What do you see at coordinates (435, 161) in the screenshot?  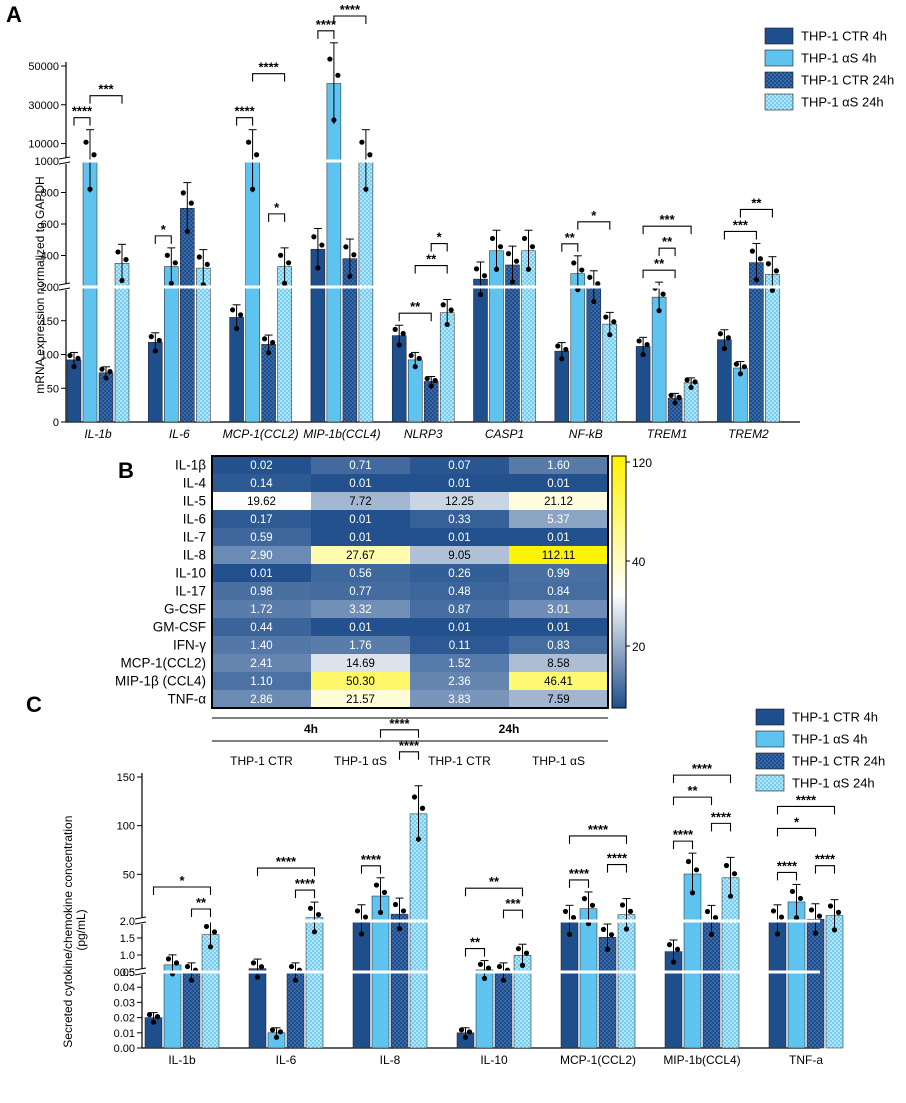 I see `break-band` at bounding box center [435, 161].